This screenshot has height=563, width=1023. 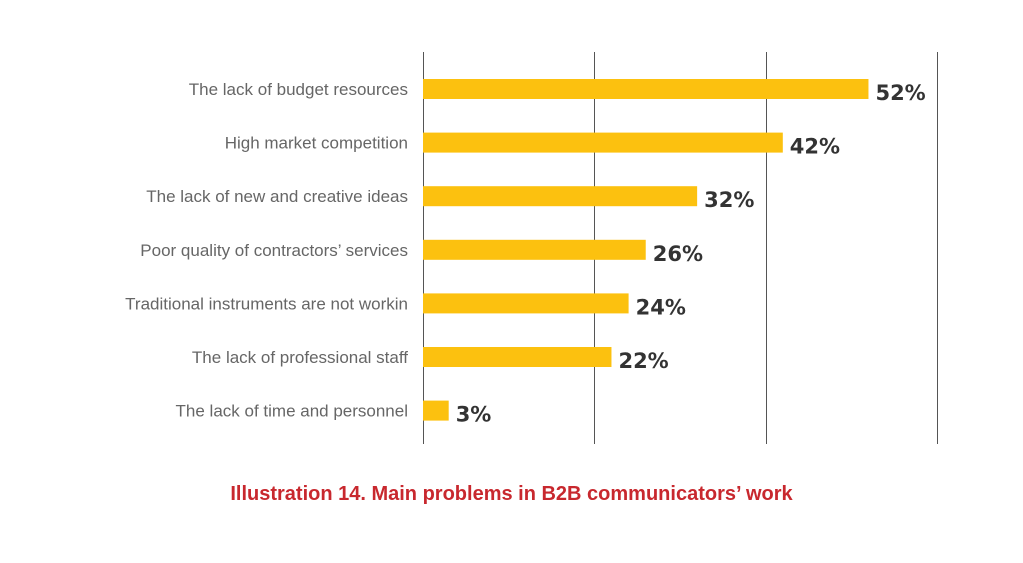 I want to click on category-label-4: Traditional instruments are not workin, so click(x=266, y=303).